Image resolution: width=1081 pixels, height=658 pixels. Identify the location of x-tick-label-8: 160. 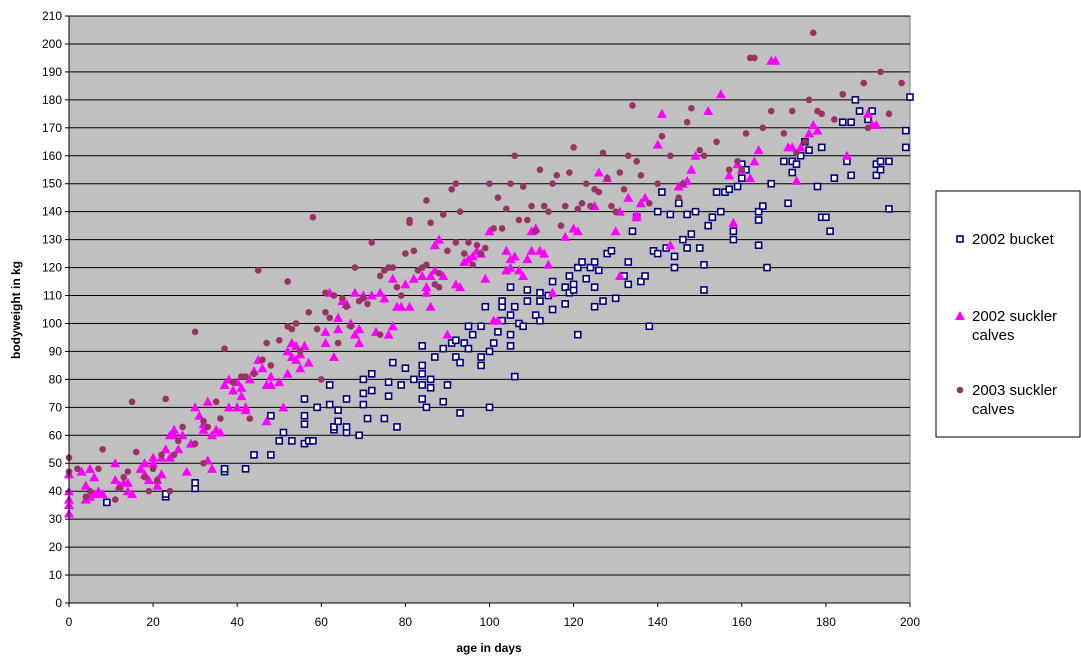
(742, 622).